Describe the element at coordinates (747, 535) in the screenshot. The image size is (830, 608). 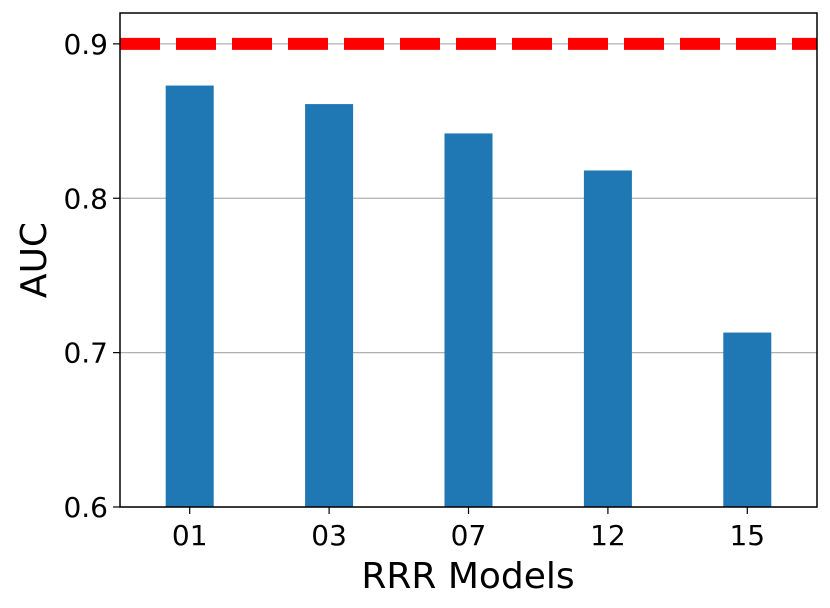
I see `x-tick-label: 15` at that location.